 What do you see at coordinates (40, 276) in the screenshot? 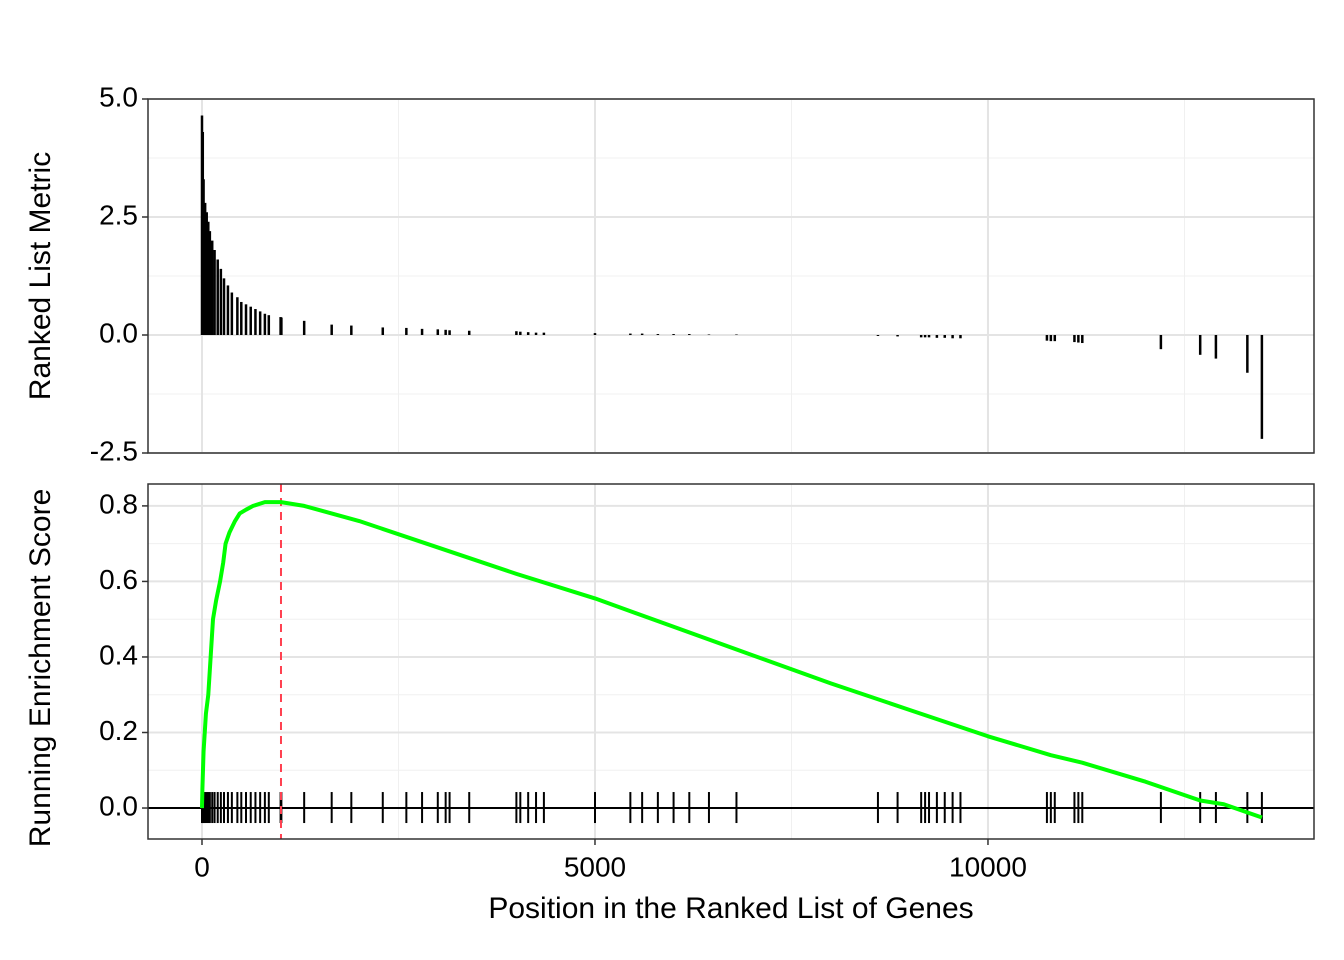
I see `y-axis-title: Ranked List Metric` at bounding box center [40, 276].